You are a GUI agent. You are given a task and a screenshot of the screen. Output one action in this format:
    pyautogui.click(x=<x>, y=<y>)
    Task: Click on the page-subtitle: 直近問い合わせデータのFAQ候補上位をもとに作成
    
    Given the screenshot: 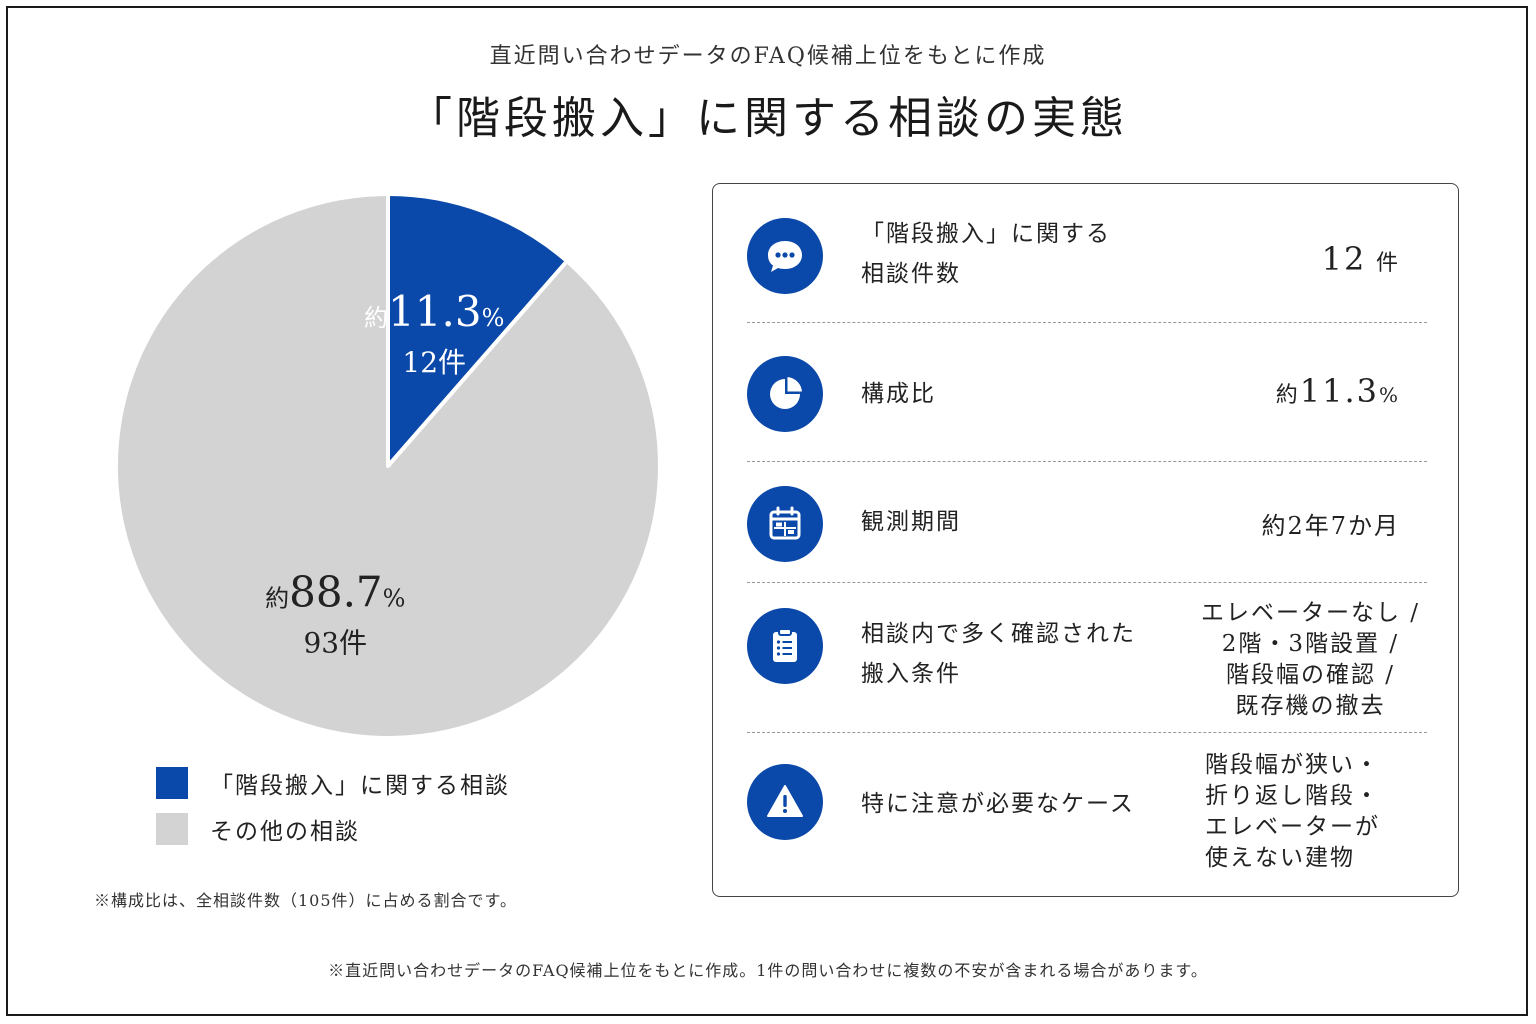 What is the action you would take?
    pyautogui.click(x=768, y=56)
    